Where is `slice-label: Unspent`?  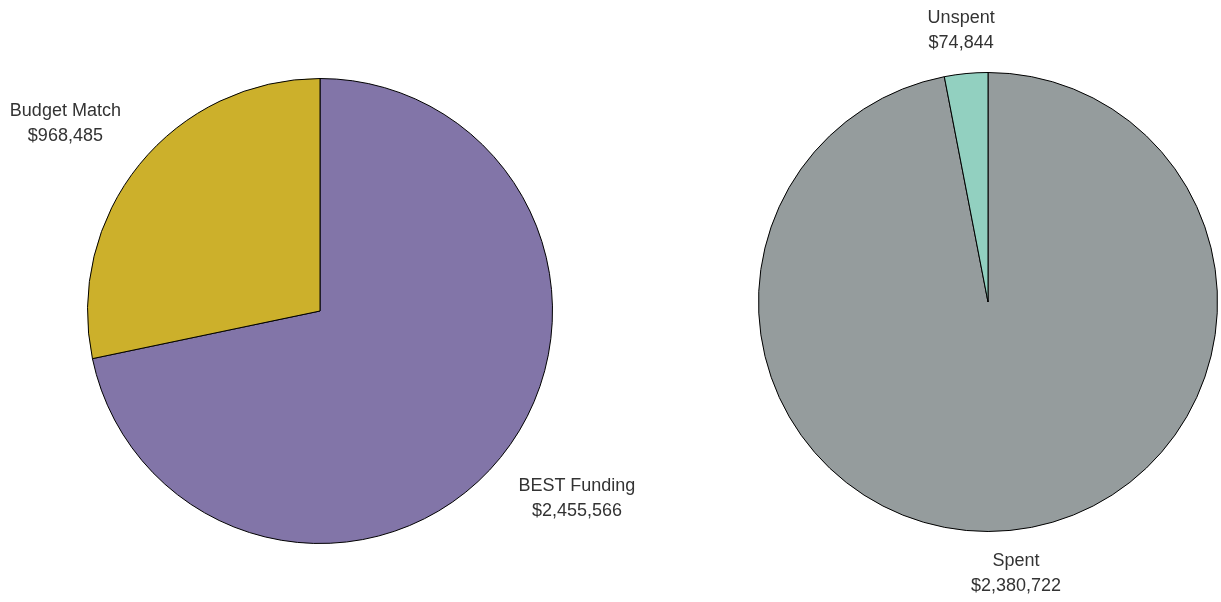 slice-label: Unspent is located at coordinates (961, 17).